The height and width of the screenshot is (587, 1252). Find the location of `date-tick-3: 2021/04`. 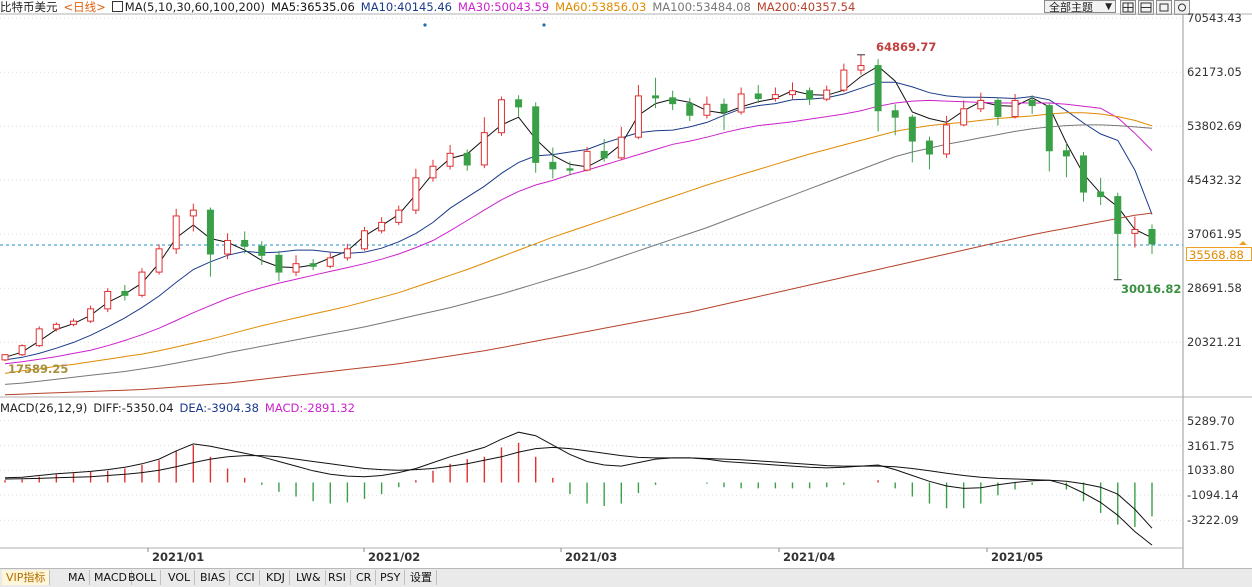

date-tick-3: 2021/04 is located at coordinates (809, 557).